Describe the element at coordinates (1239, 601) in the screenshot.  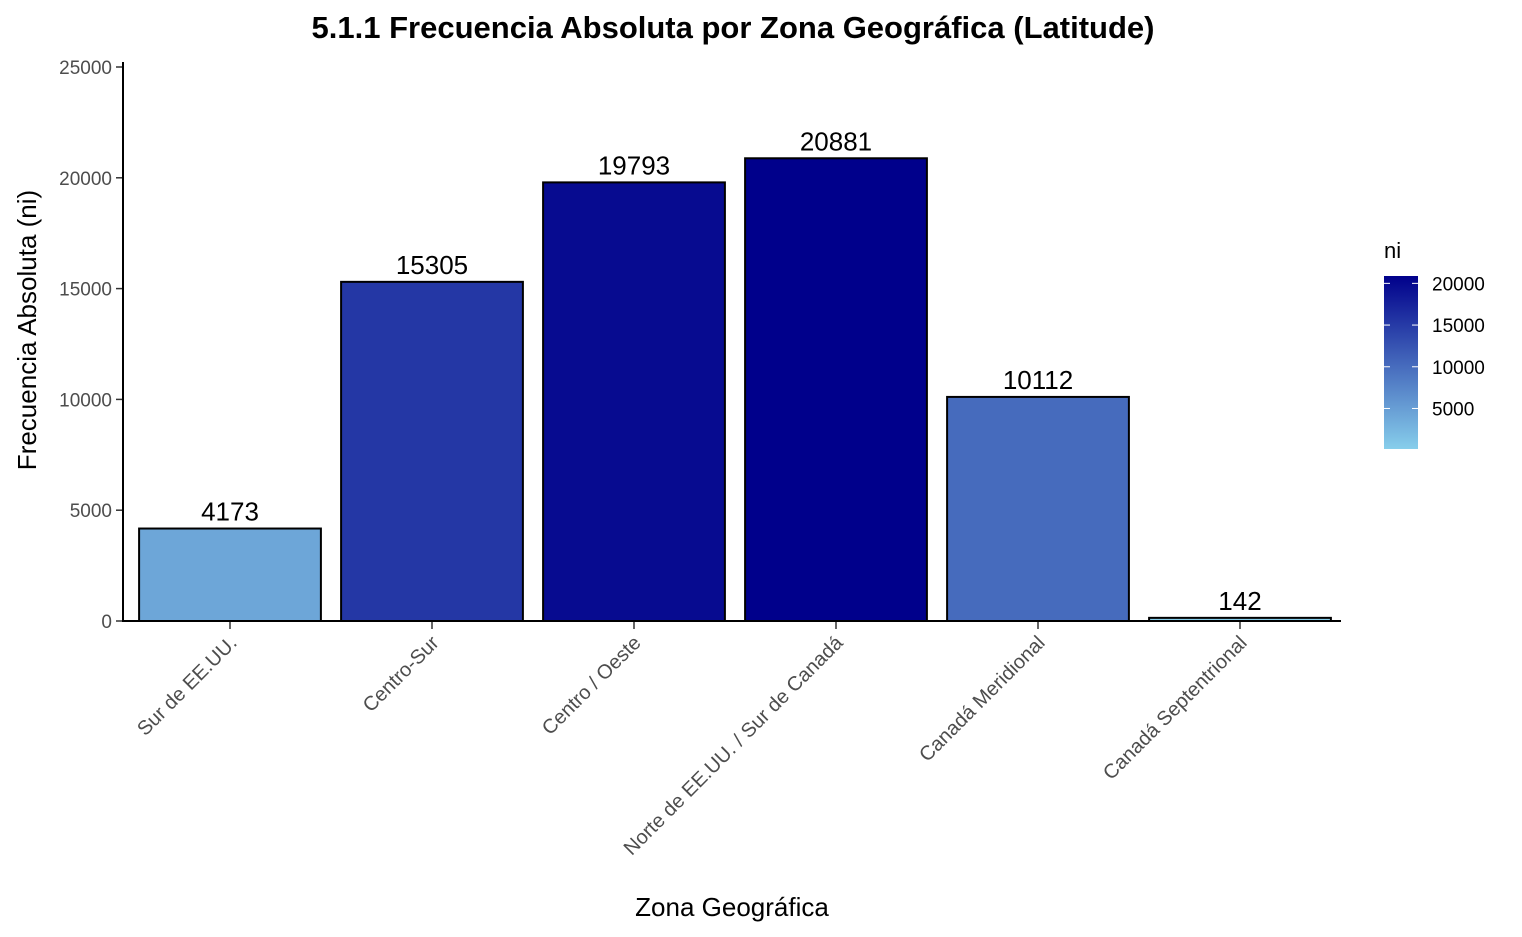
I see `data-label: 142` at that location.